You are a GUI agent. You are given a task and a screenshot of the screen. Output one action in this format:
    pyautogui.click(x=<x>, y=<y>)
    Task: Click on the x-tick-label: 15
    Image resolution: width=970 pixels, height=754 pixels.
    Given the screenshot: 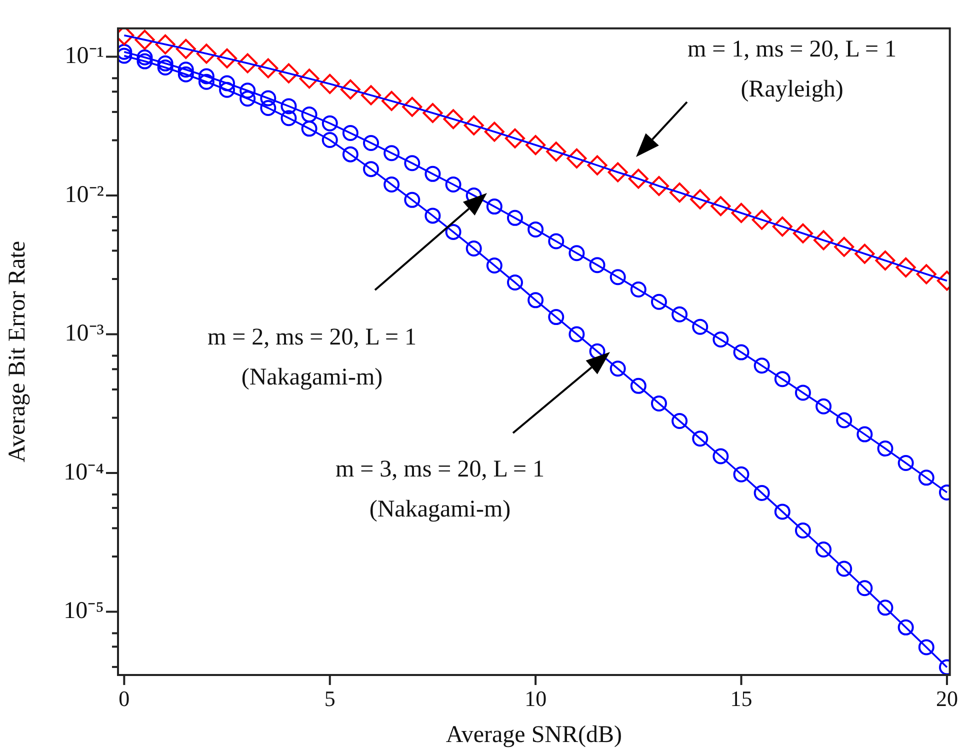 What is the action you would take?
    pyautogui.click(x=741, y=698)
    